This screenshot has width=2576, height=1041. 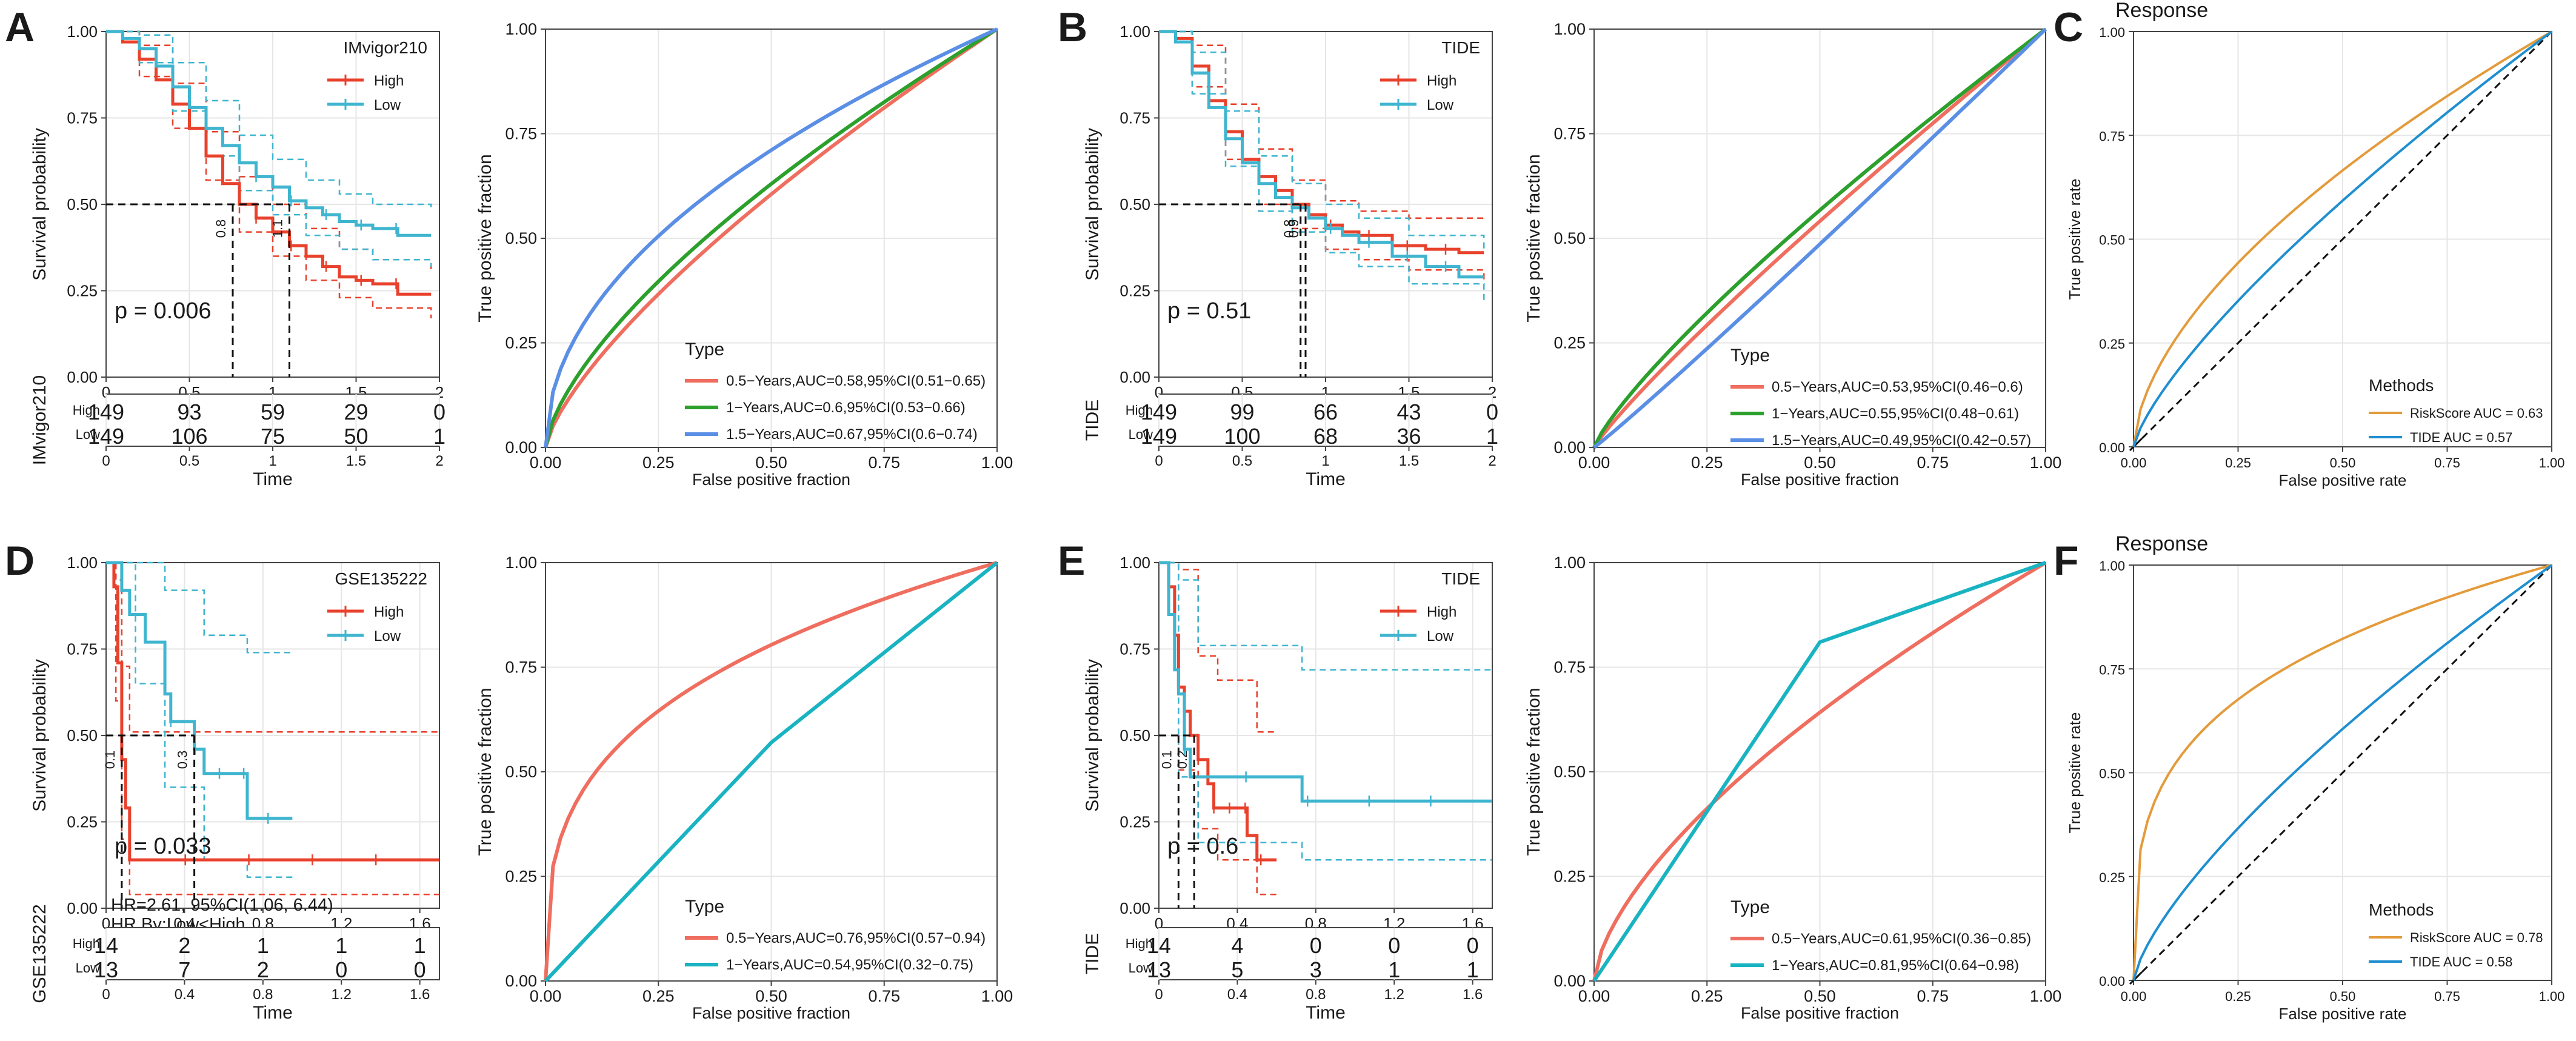 What do you see at coordinates (222, 905) in the screenshot?
I see `hr-text: HR=2.61, 95%CI(1.06, 6.44)` at bounding box center [222, 905].